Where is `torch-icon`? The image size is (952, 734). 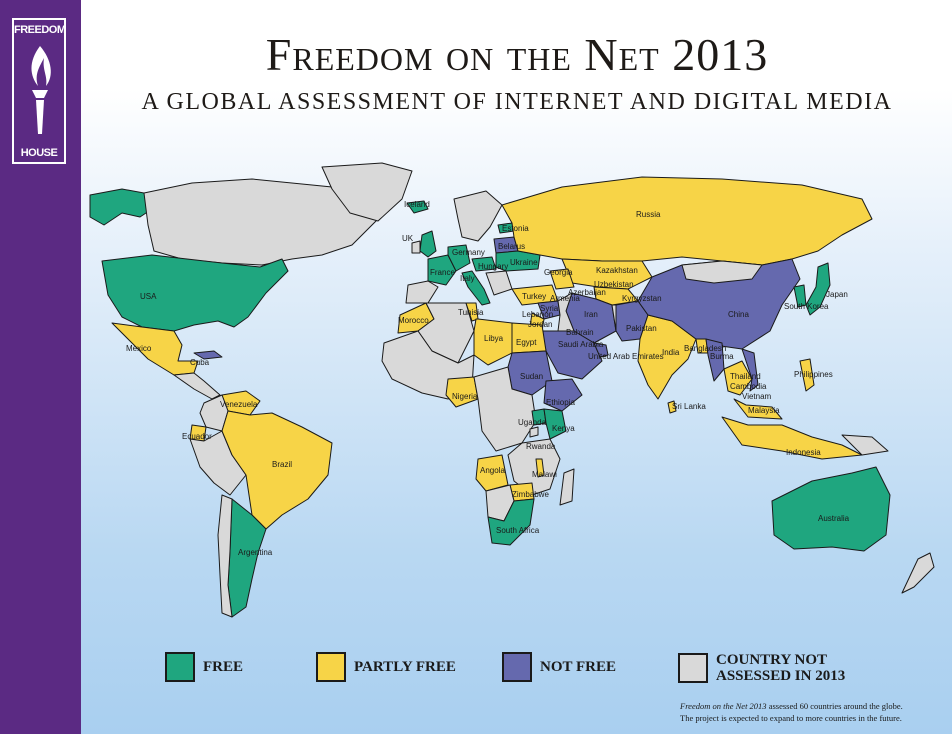 torch-icon is located at coordinates (41, 90).